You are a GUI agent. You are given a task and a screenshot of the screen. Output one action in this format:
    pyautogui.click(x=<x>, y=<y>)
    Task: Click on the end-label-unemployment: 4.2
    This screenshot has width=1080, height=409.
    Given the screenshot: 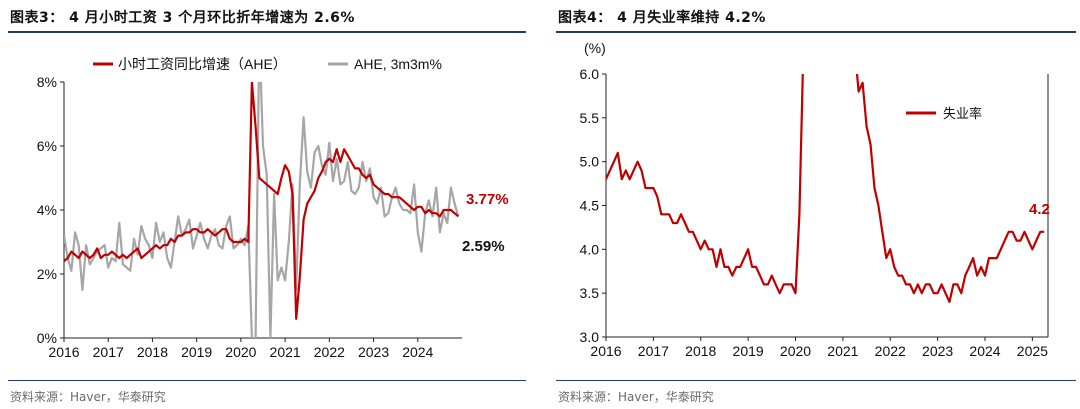 What is the action you would take?
    pyautogui.click(x=1039, y=209)
    